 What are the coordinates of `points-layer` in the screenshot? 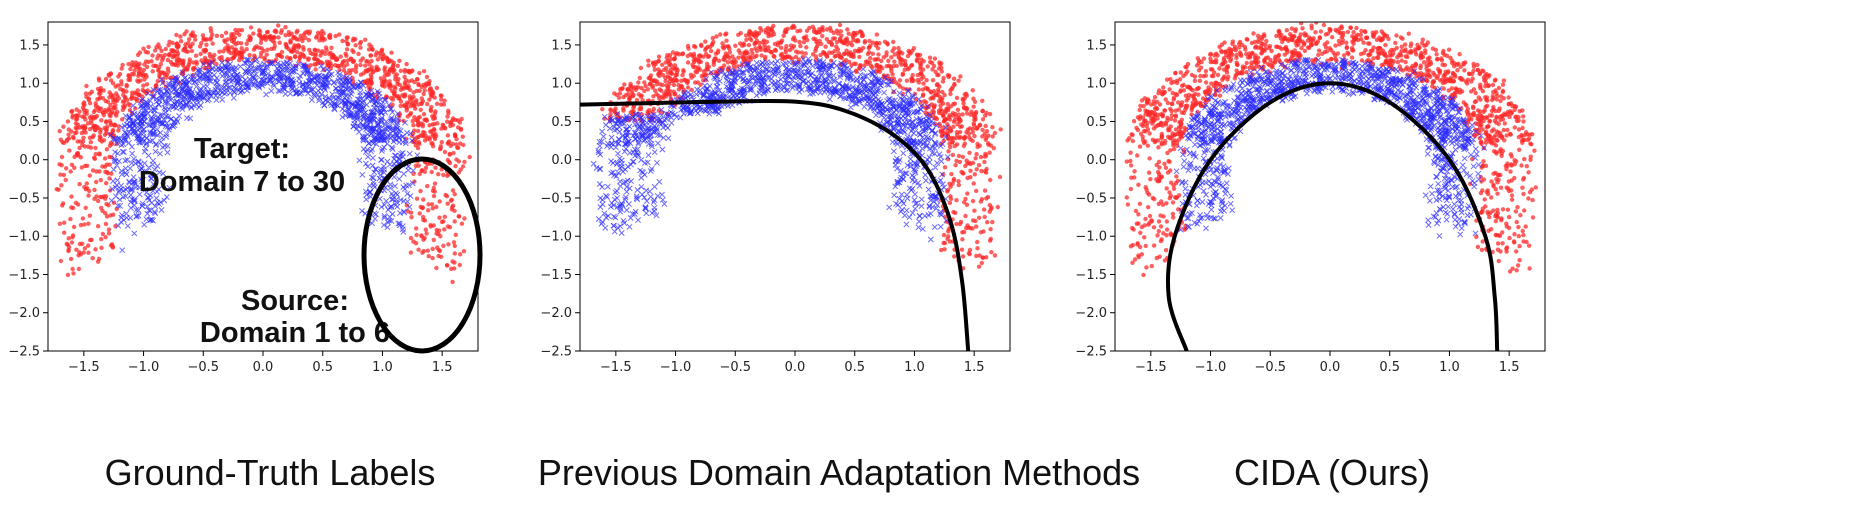 It's located at (796, 146).